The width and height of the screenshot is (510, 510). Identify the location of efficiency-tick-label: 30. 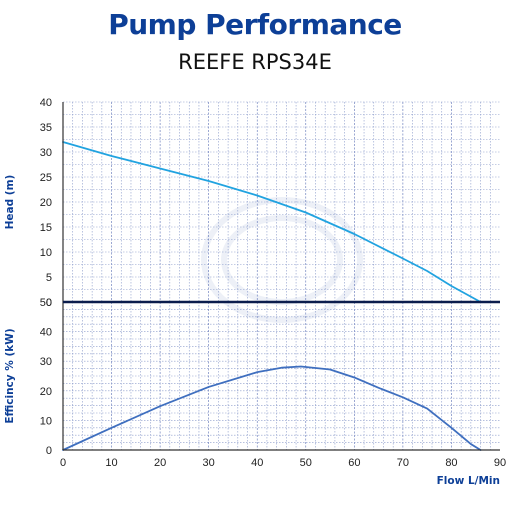
(46, 362).